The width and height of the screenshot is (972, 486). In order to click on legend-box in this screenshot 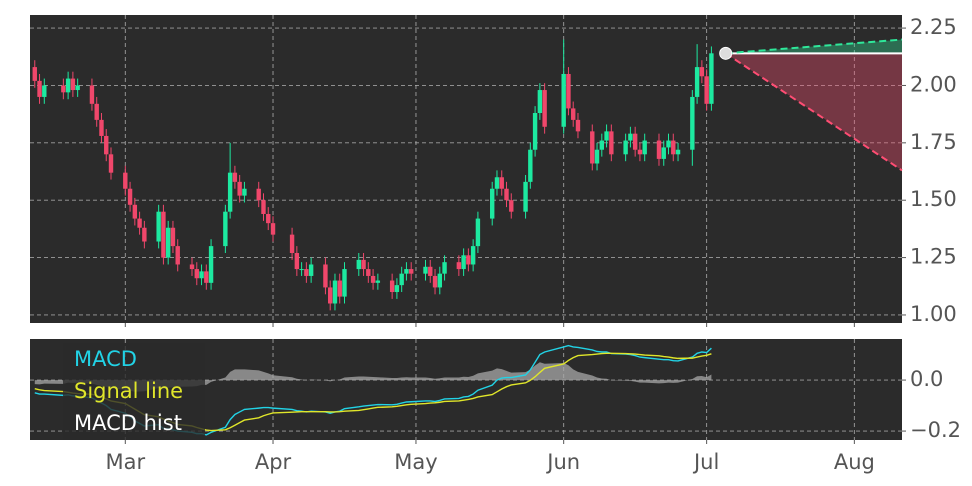, I will do `click(134, 391)`.